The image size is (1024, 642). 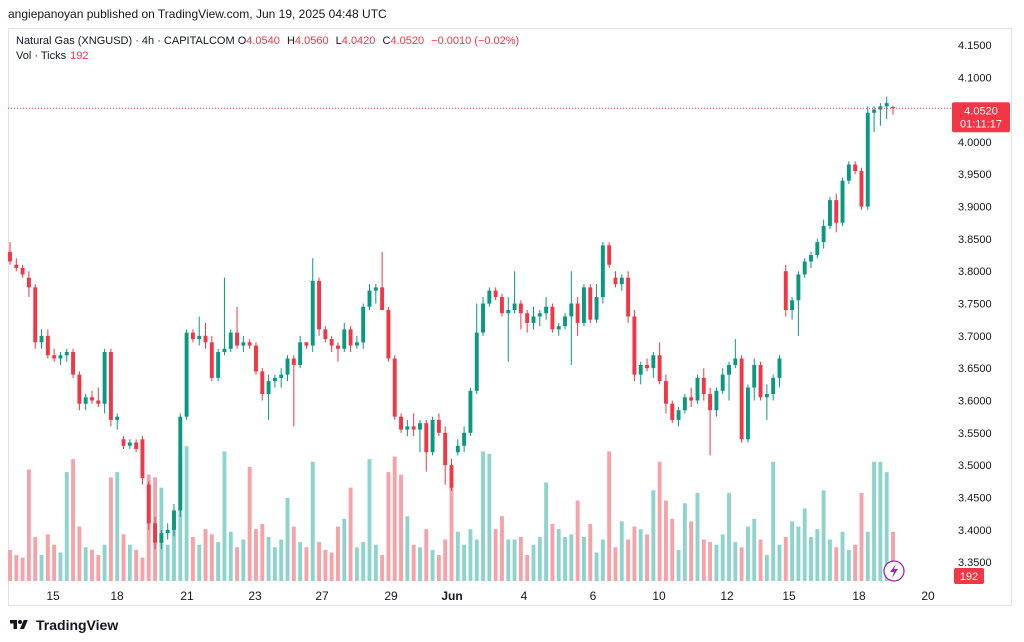 I want to click on price-tag: 4.0520 01:11:17, so click(x=981, y=117).